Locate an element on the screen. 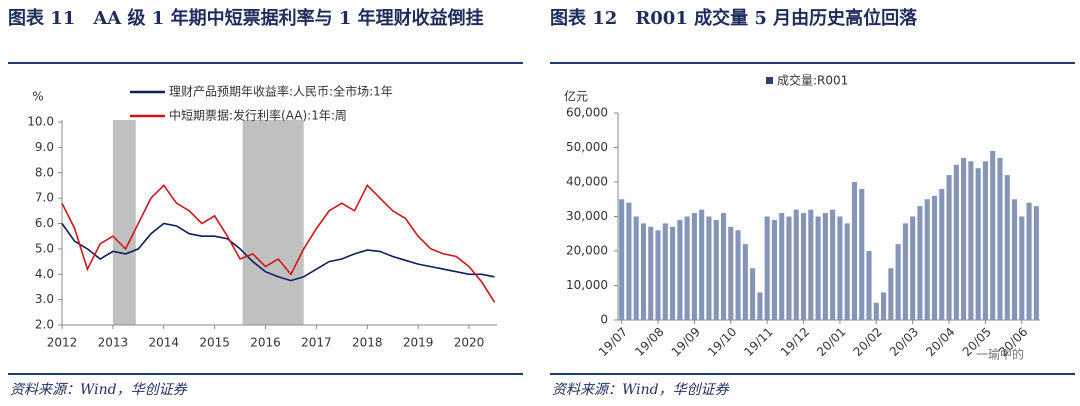 This screenshot has height=406, width=1080. x-tick-label: 2019 is located at coordinates (418, 343).